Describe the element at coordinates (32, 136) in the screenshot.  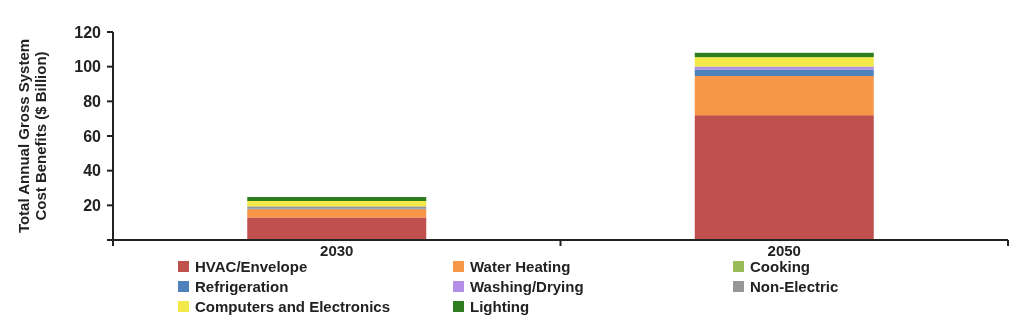
I see `y-axis-title: Total Annual Gross System Cost Benefits ($ Billion)` at that location.